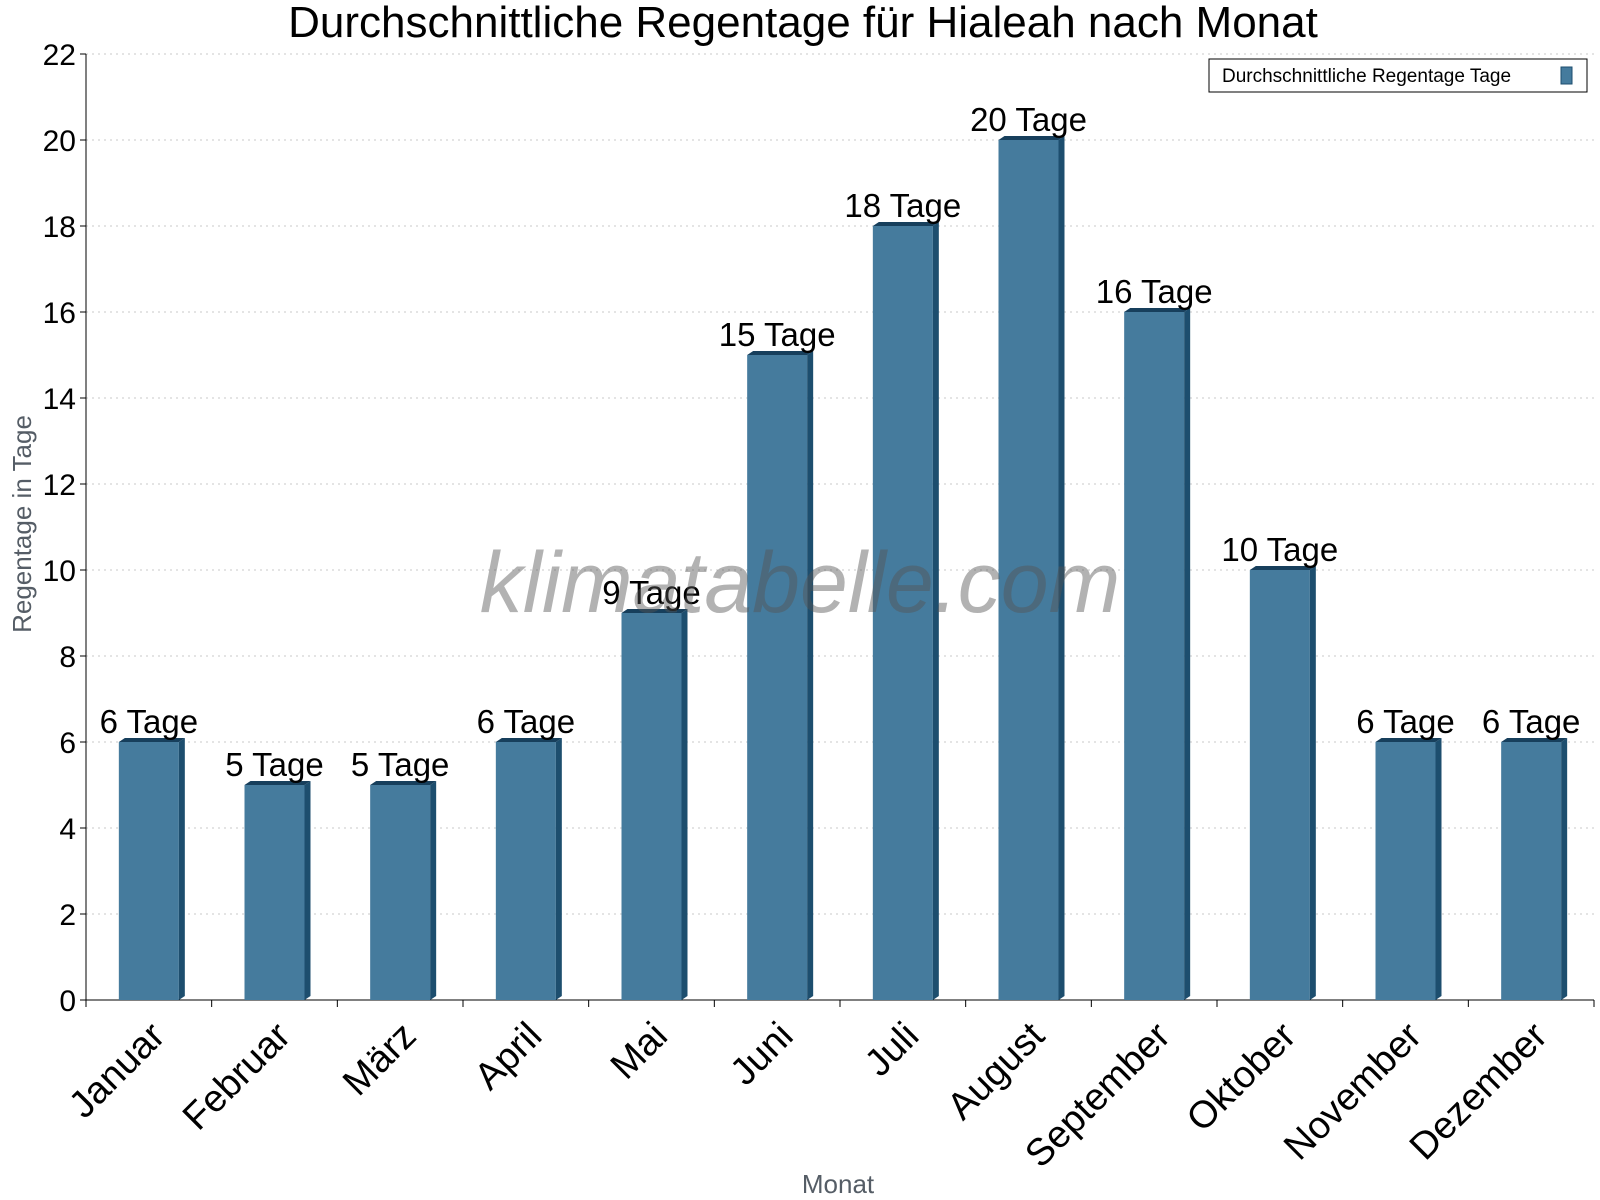  What do you see at coordinates (777, 334) in the screenshot?
I see `data-label: 15 Tage` at bounding box center [777, 334].